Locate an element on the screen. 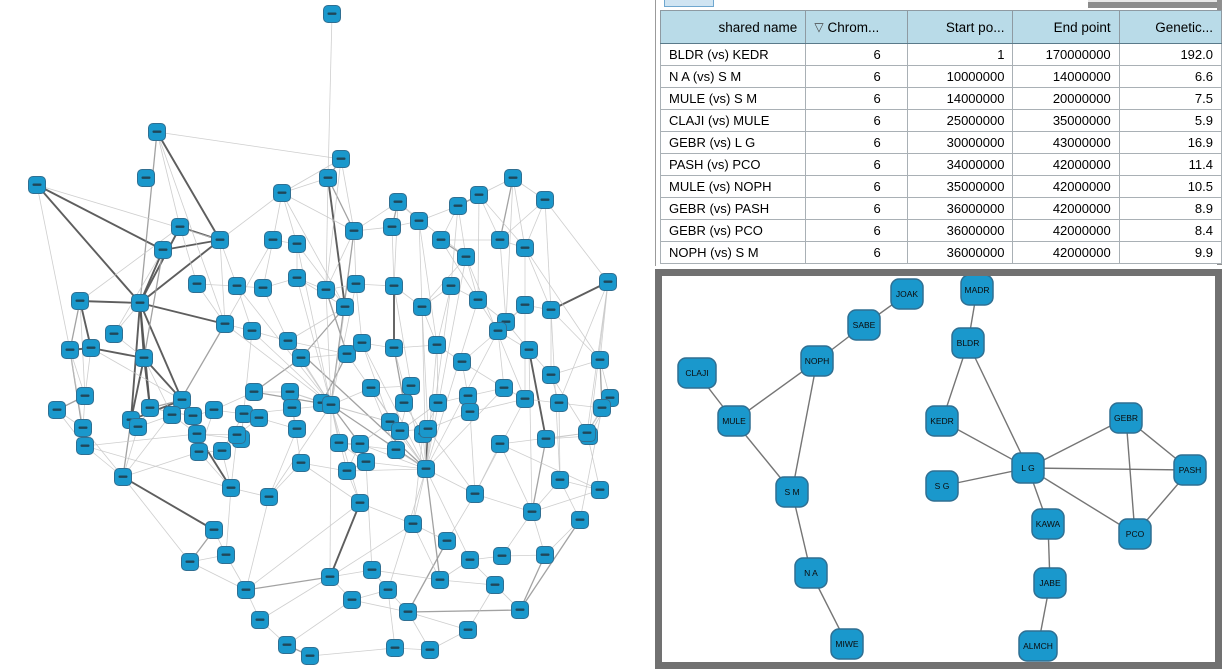 The image size is (1222, 669). network-node: L G is located at coordinates (1028, 468).